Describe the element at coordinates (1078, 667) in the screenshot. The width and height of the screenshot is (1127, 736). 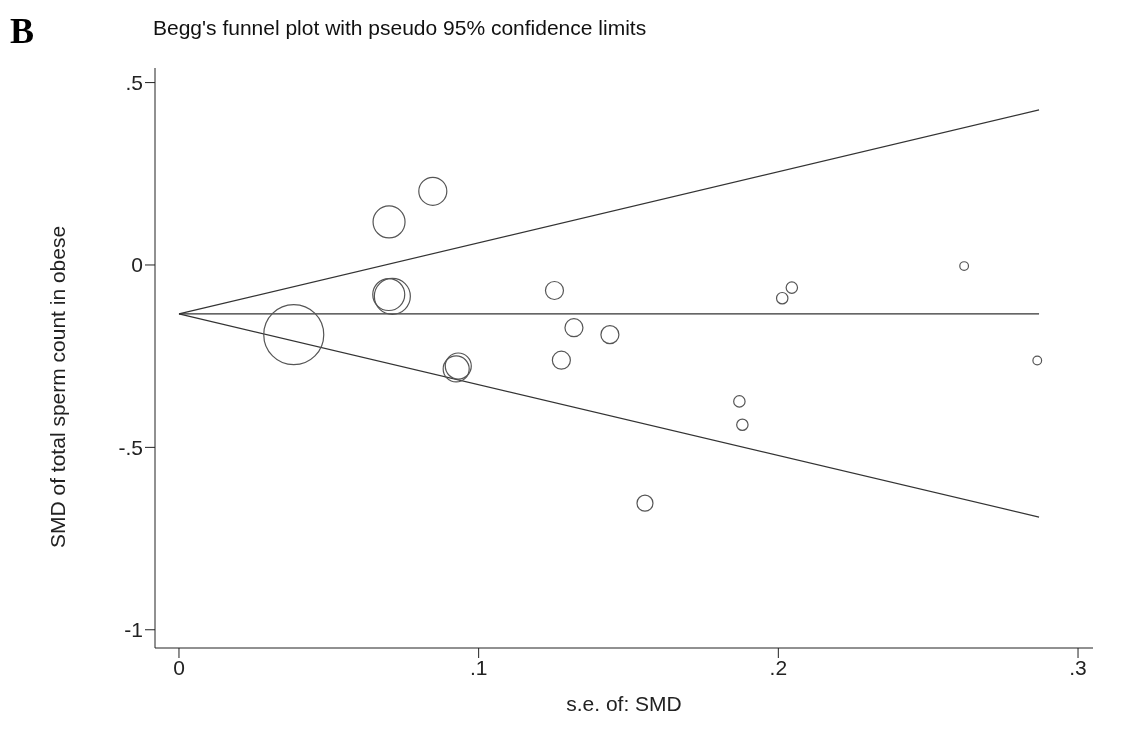
I see `x-tick-label: .3` at that location.